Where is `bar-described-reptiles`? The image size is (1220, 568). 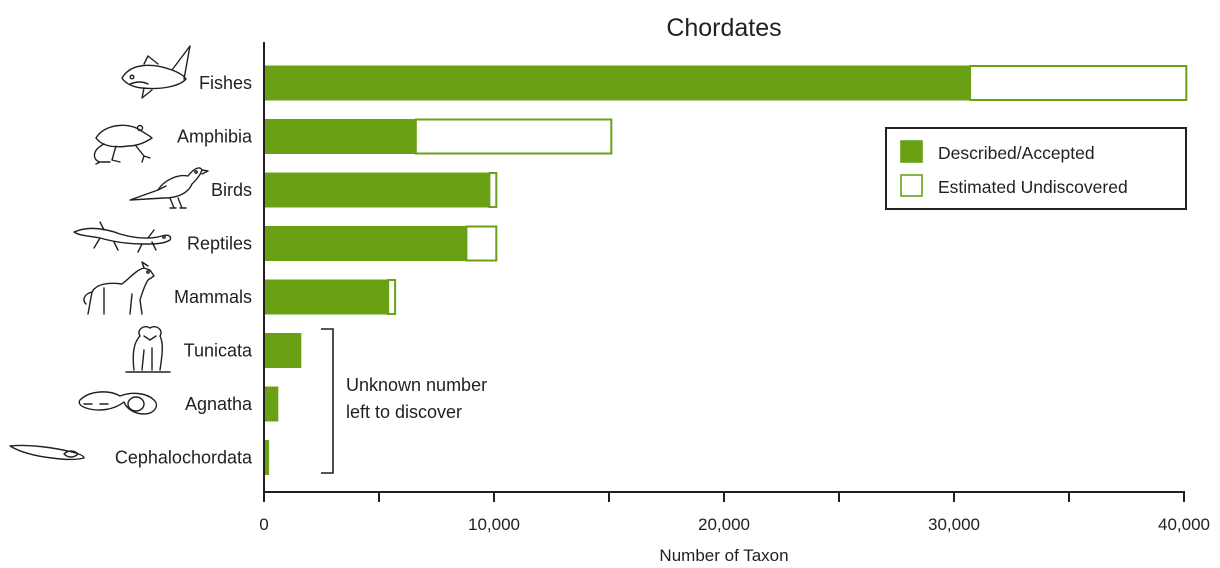
bar-described-reptiles is located at coordinates (365, 243).